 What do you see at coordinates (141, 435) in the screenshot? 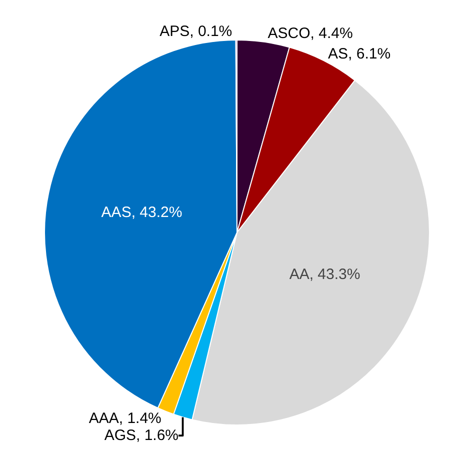
I see `slice-label: AGS, 1.6%` at bounding box center [141, 435].